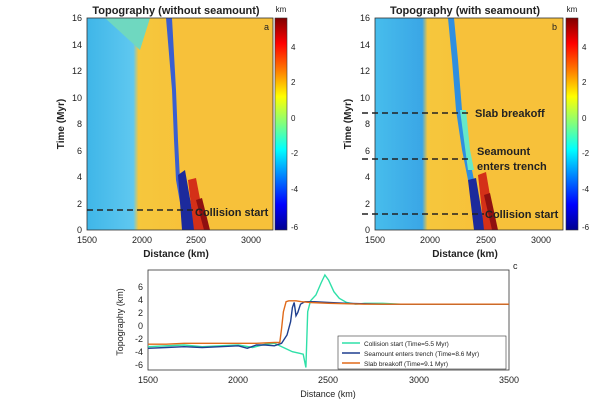  I want to click on panel-a-ytick: 8, so click(79, 124).